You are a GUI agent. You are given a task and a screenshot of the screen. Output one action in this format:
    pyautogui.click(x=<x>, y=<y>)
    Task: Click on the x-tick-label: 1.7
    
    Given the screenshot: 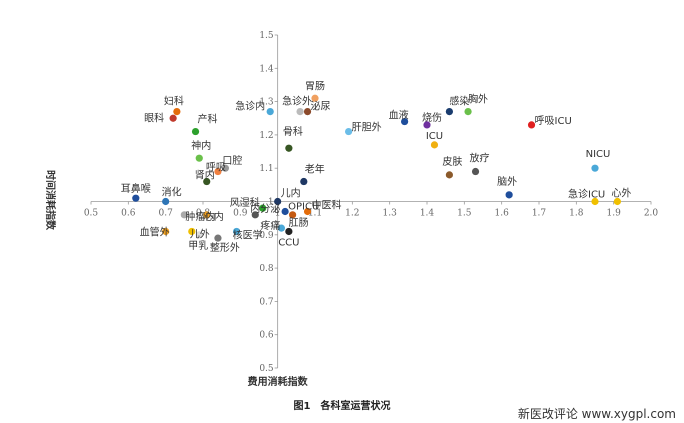 What is the action you would take?
    pyautogui.click(x=539, y=214)
    